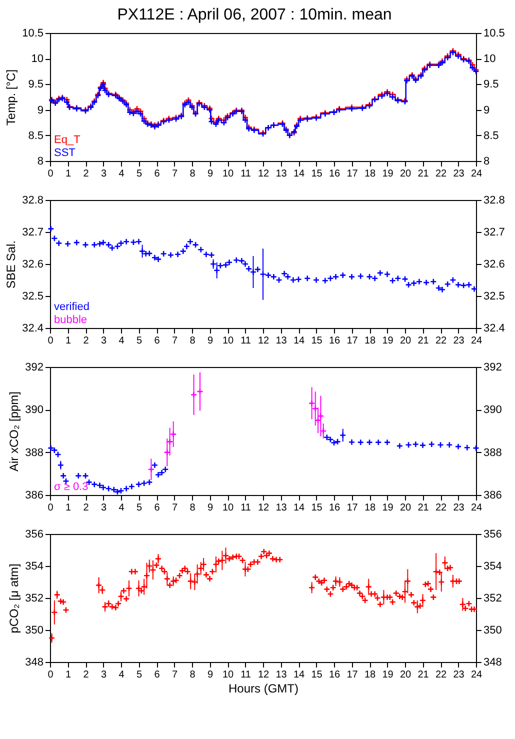  Describe the element at coordinates (228, 508) in the screenshot. I see `x-tick-label: 10` at that location.